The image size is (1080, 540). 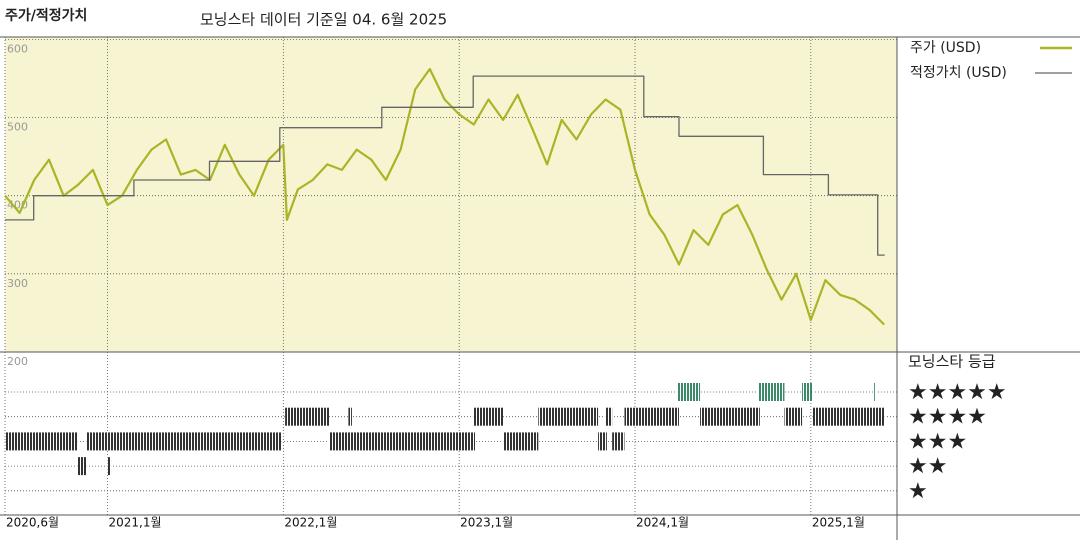 I want to click on chart-title: 주가/적정가치, so click(x=46, y=15).